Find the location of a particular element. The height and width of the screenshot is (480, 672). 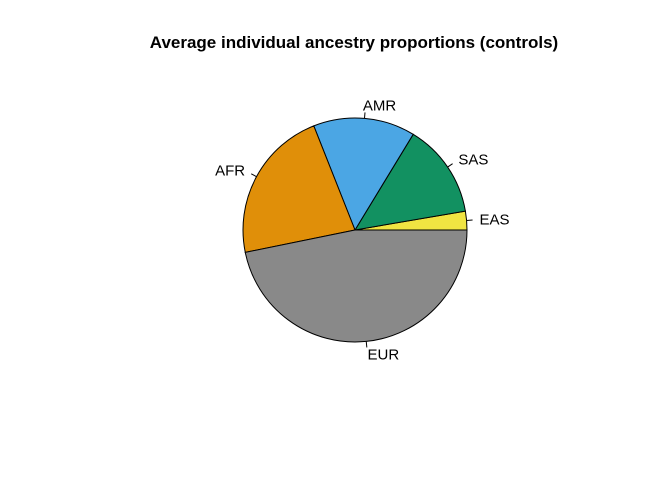

pie-label-sas: SAS is located at coordinates (473, 160).